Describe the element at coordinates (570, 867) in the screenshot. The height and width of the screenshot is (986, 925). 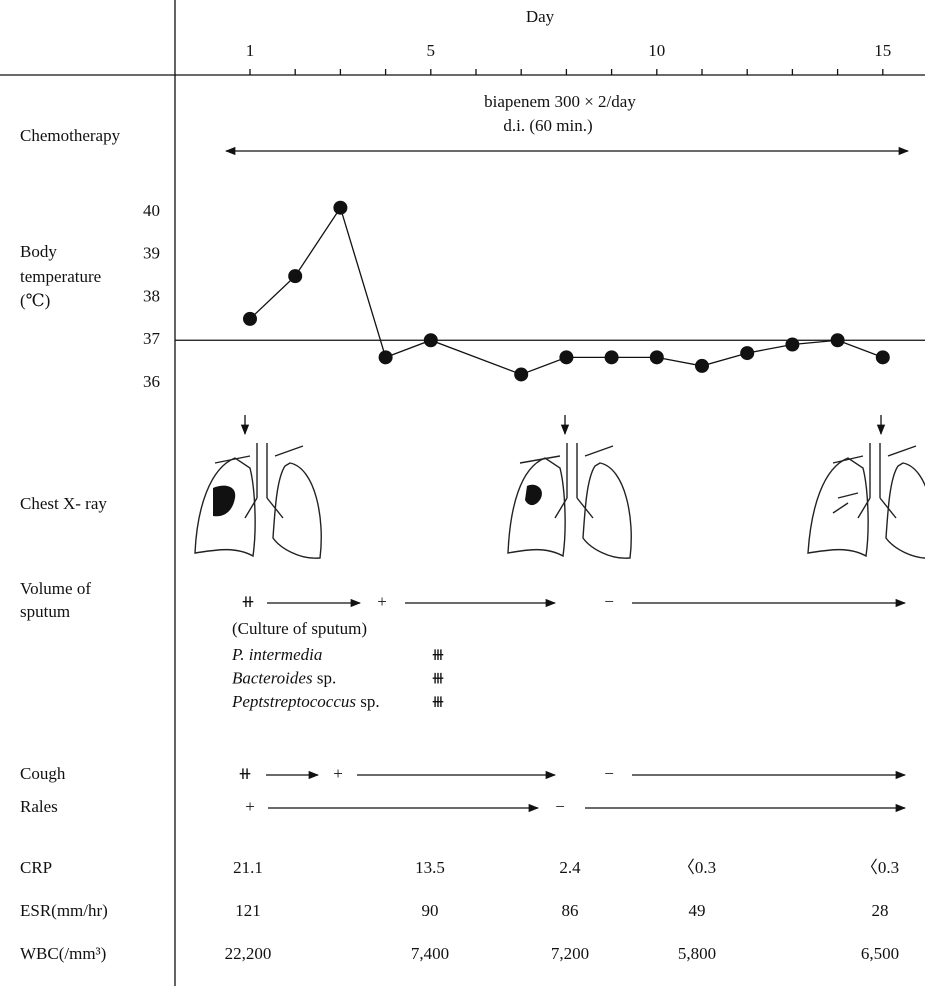
I see `lab-value: 2.4` at that location.